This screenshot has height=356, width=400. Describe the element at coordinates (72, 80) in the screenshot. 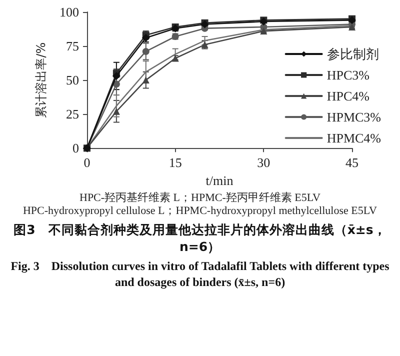

I see `y-tick-label: 50` at that location.